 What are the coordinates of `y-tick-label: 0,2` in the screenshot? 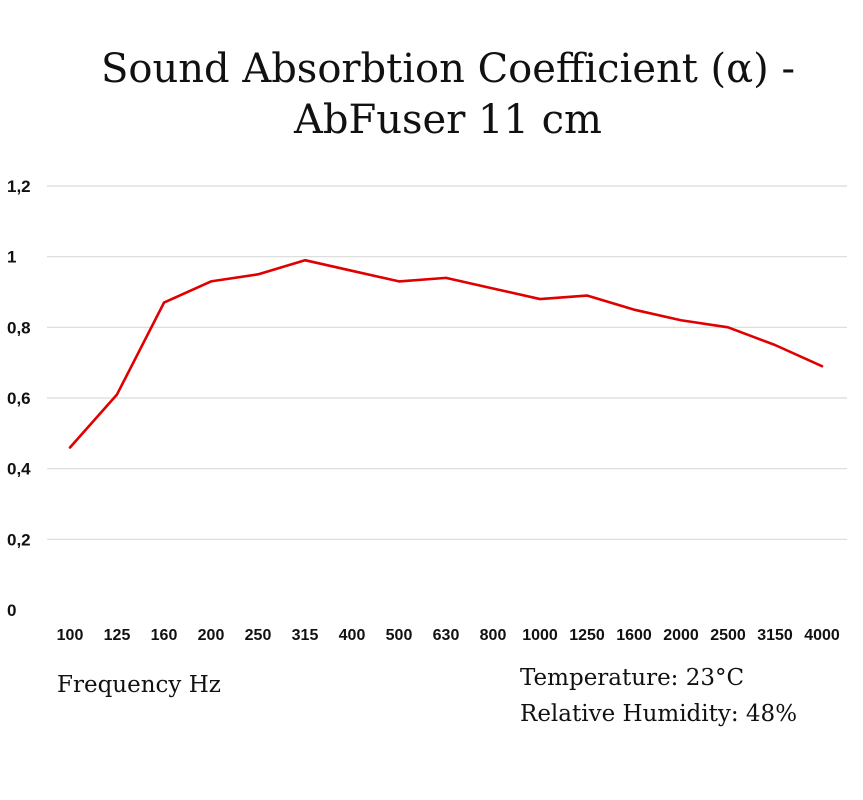 It's located at (19, 539).